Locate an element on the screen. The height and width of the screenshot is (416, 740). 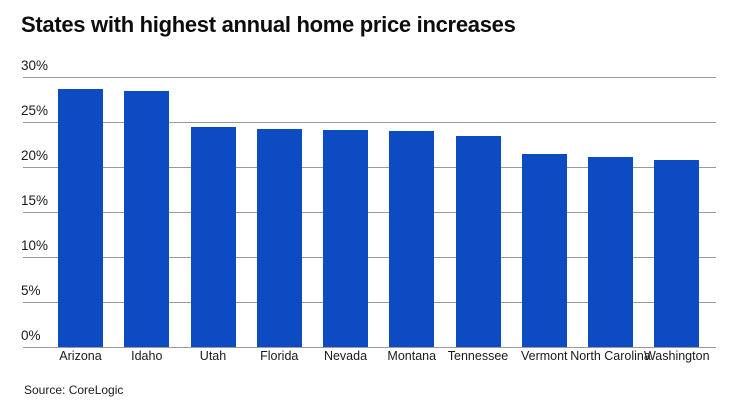
source-credit: Source: CoreLogic is located at coordinates (74, 390).